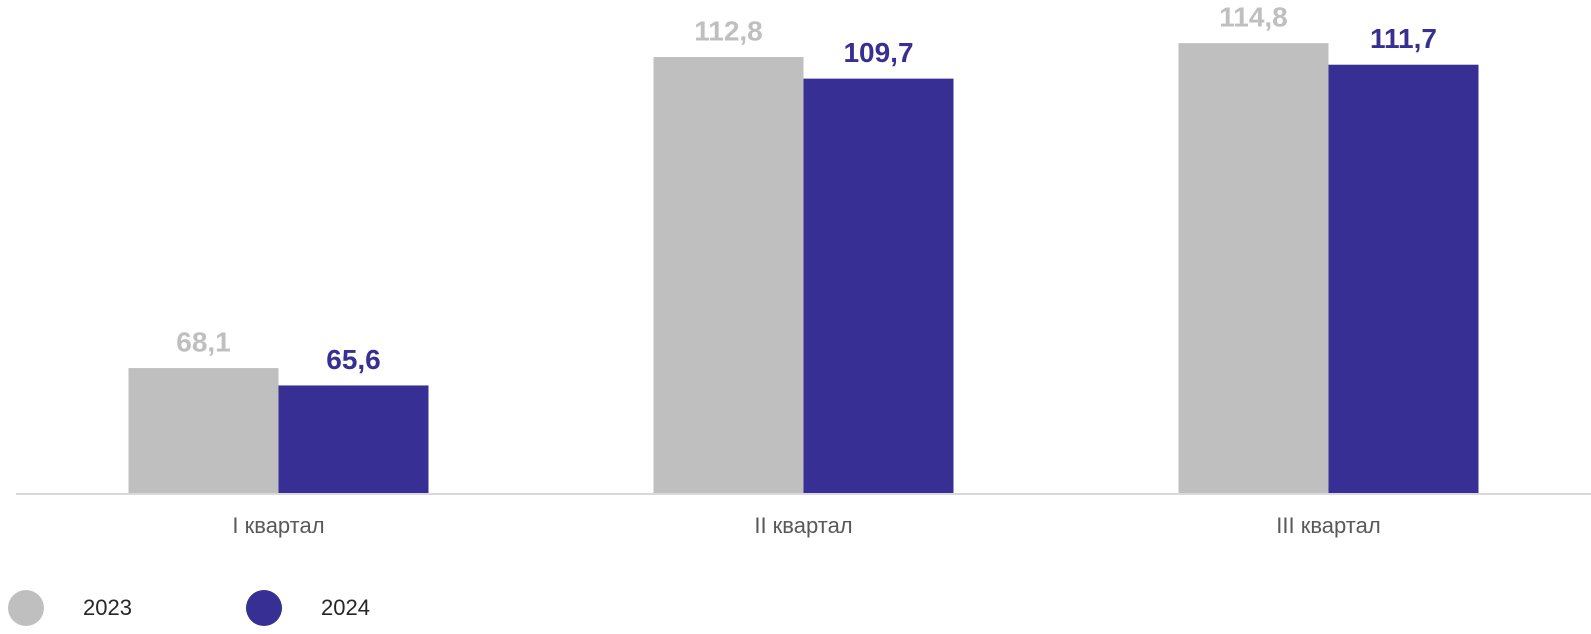 Image resolution: width=1591 pixels, height=634 pixels. Describe the element at coordinates (107, 607) in the screenshot. I see `legend-label: 2023` at that location.